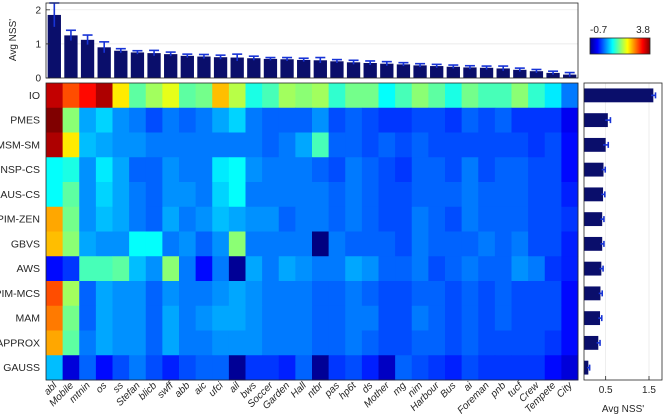 Image resolution: width=664 pixels, height=418 pixels. Describe the element at coordinates (594, 169) in the screenshot. I see `right-bar-PNSP-CS` at that location.